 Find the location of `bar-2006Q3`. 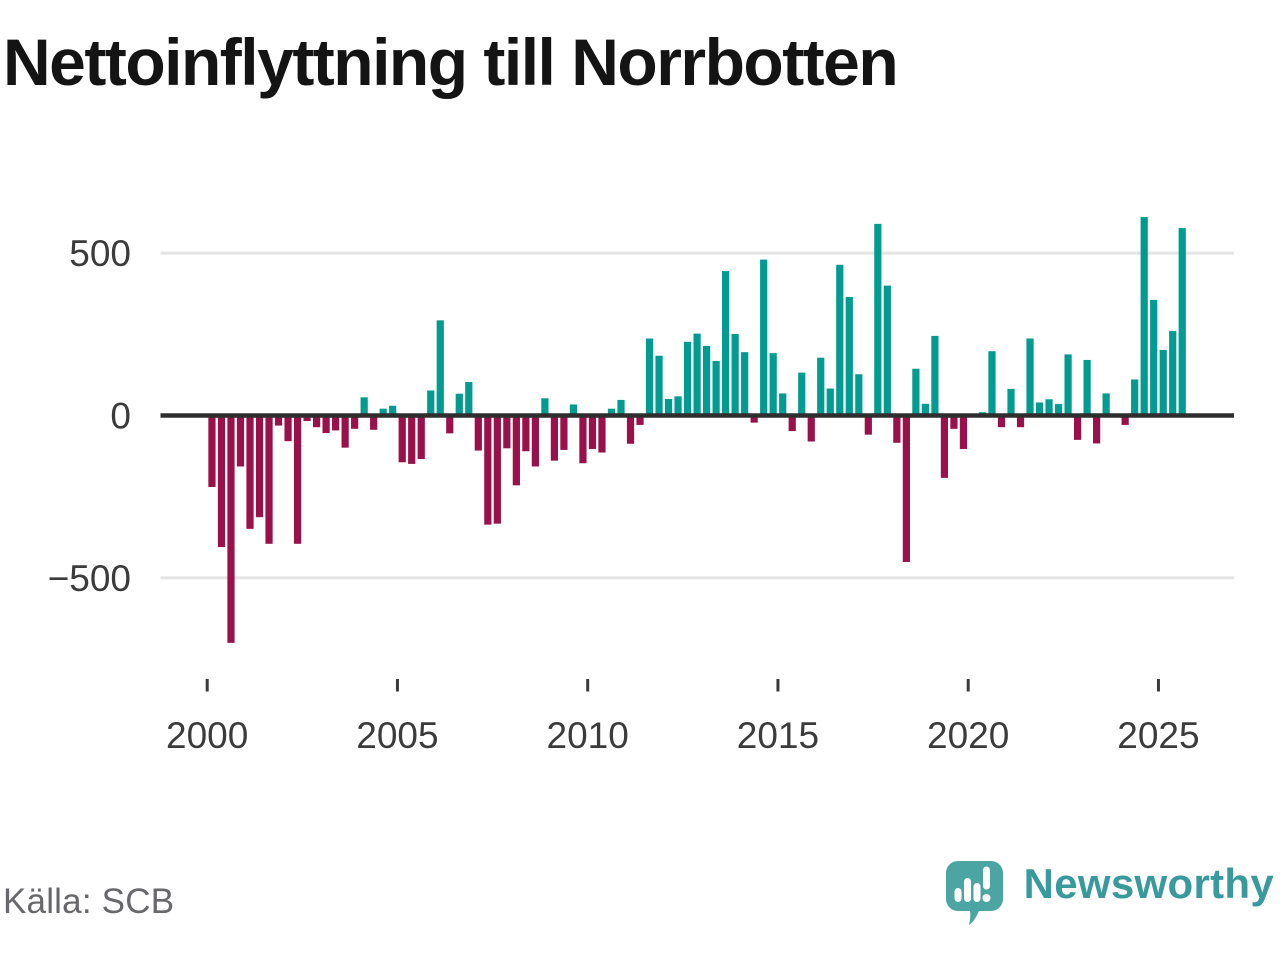

bar-2006Q3 is located at coordinates (459, 404).